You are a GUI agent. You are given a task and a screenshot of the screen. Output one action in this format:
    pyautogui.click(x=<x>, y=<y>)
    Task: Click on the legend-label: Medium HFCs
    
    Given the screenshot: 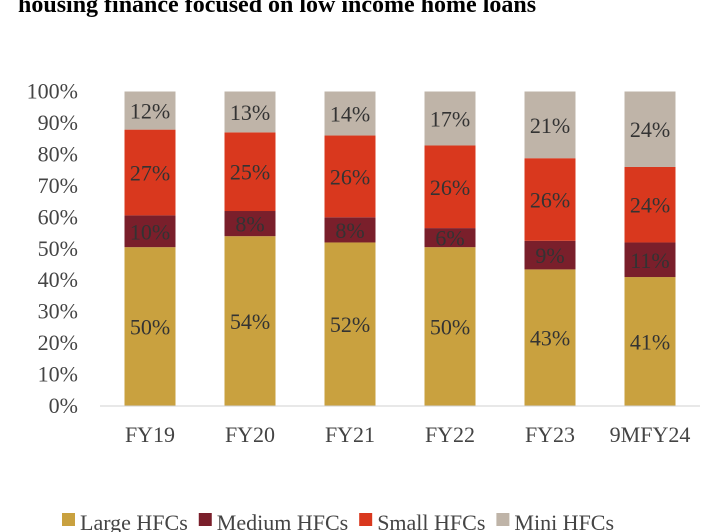 What is the action you would take?
    pyautogui.click(x=282, y=521)
    